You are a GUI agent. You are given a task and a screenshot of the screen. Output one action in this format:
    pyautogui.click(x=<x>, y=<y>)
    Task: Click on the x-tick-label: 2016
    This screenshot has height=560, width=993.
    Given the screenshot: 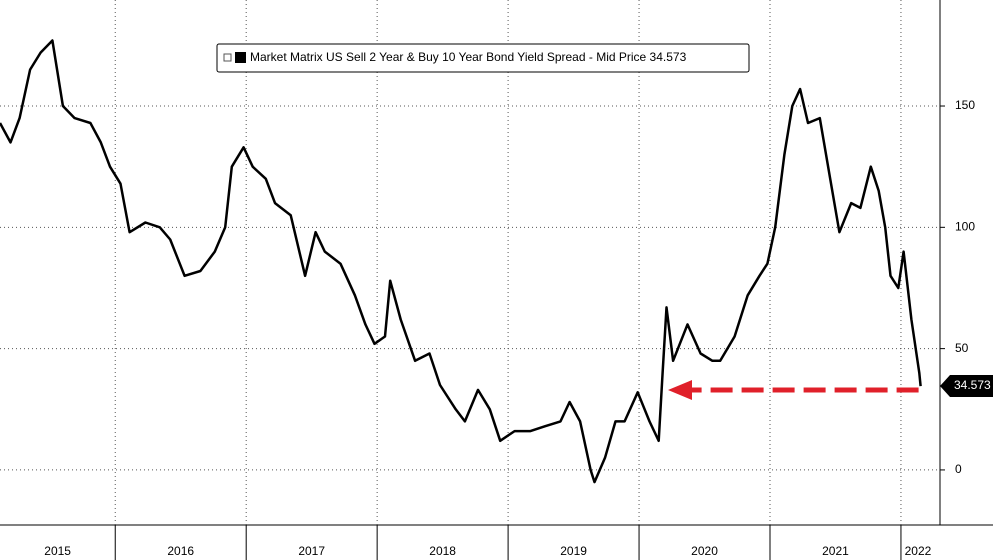 What is the action you would take?
    pyautogui.click(x=180, y=551)
    